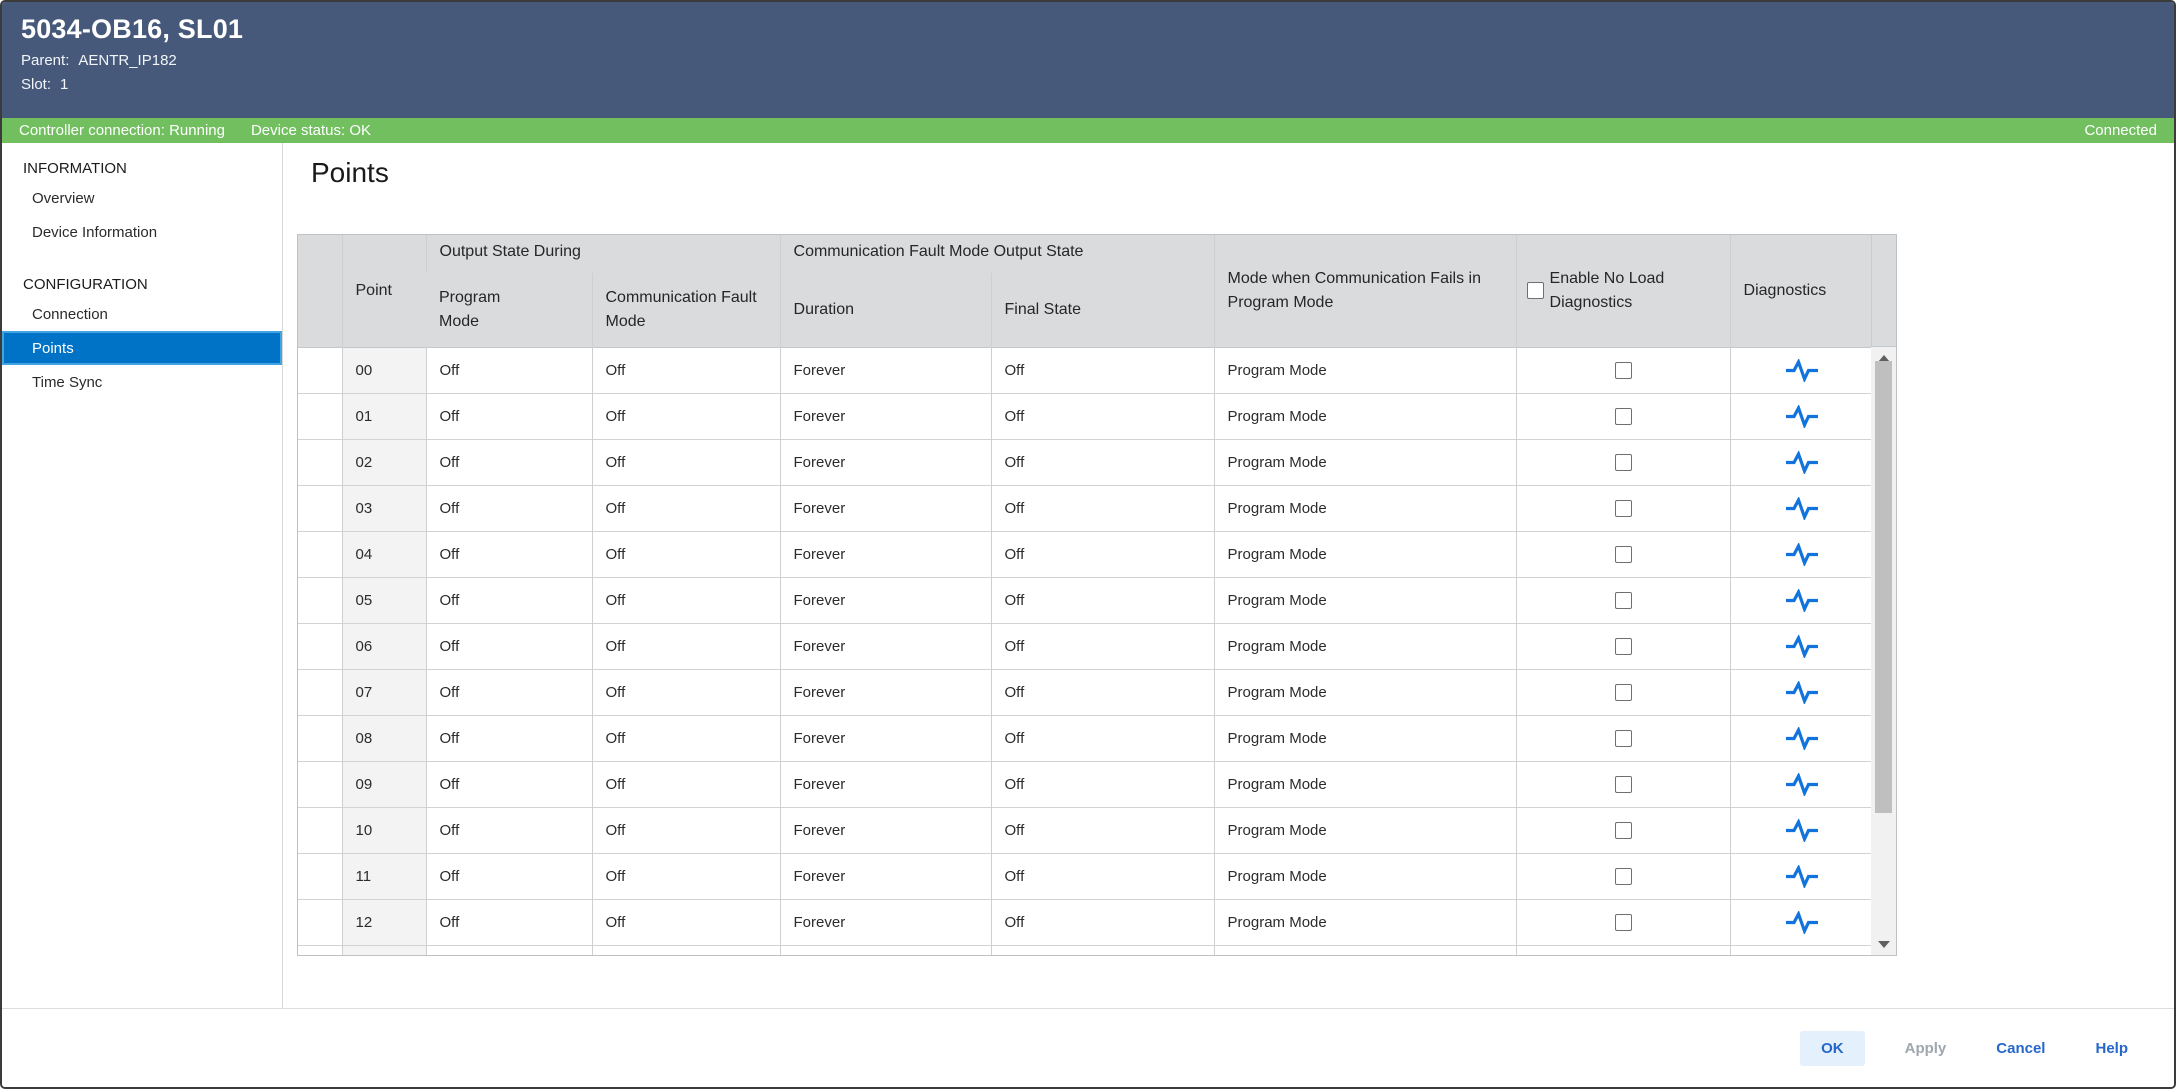 The image size is (2176, 1089). I want to click on final-state-cell, so click(1102, 950).